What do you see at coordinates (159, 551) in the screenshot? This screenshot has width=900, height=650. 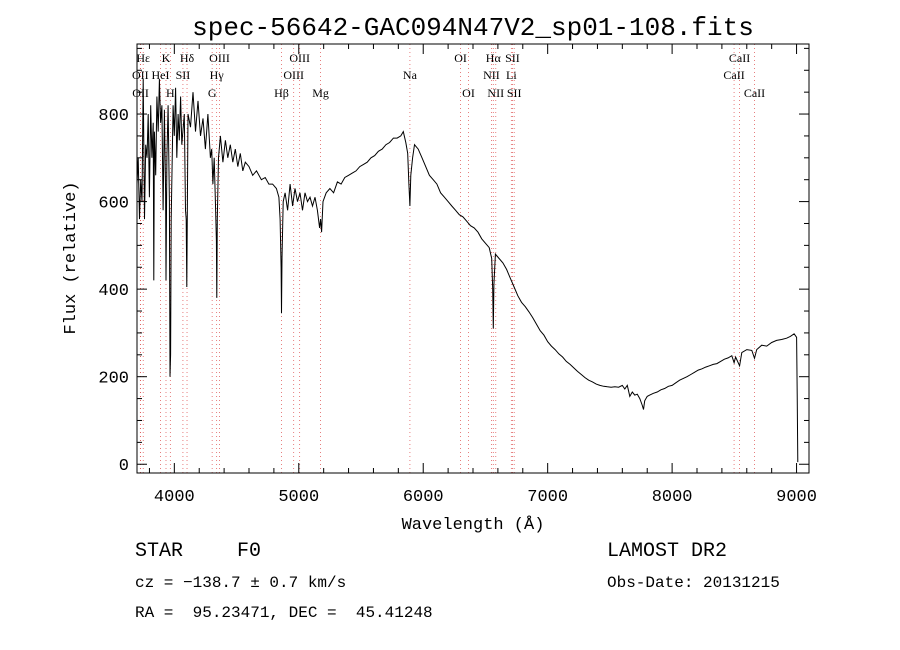 I see `object-class: STAR` at bounding box center [159, 551].